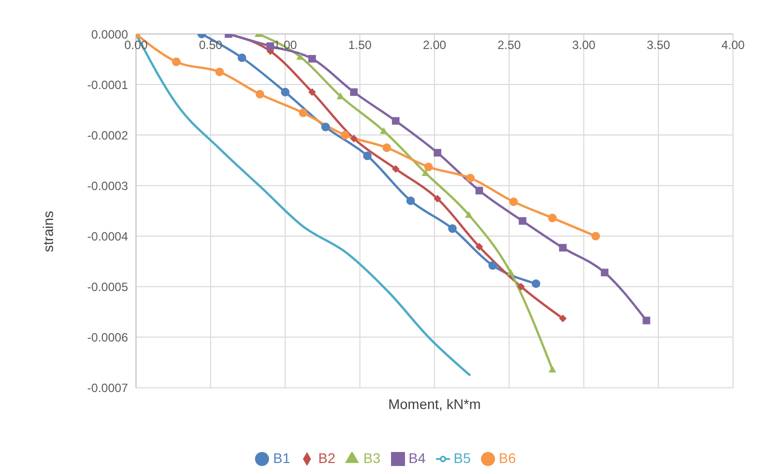  Describe the element at coordinates (48, 231) in the screenshot. I see `y-axis-title: strains` at that location.